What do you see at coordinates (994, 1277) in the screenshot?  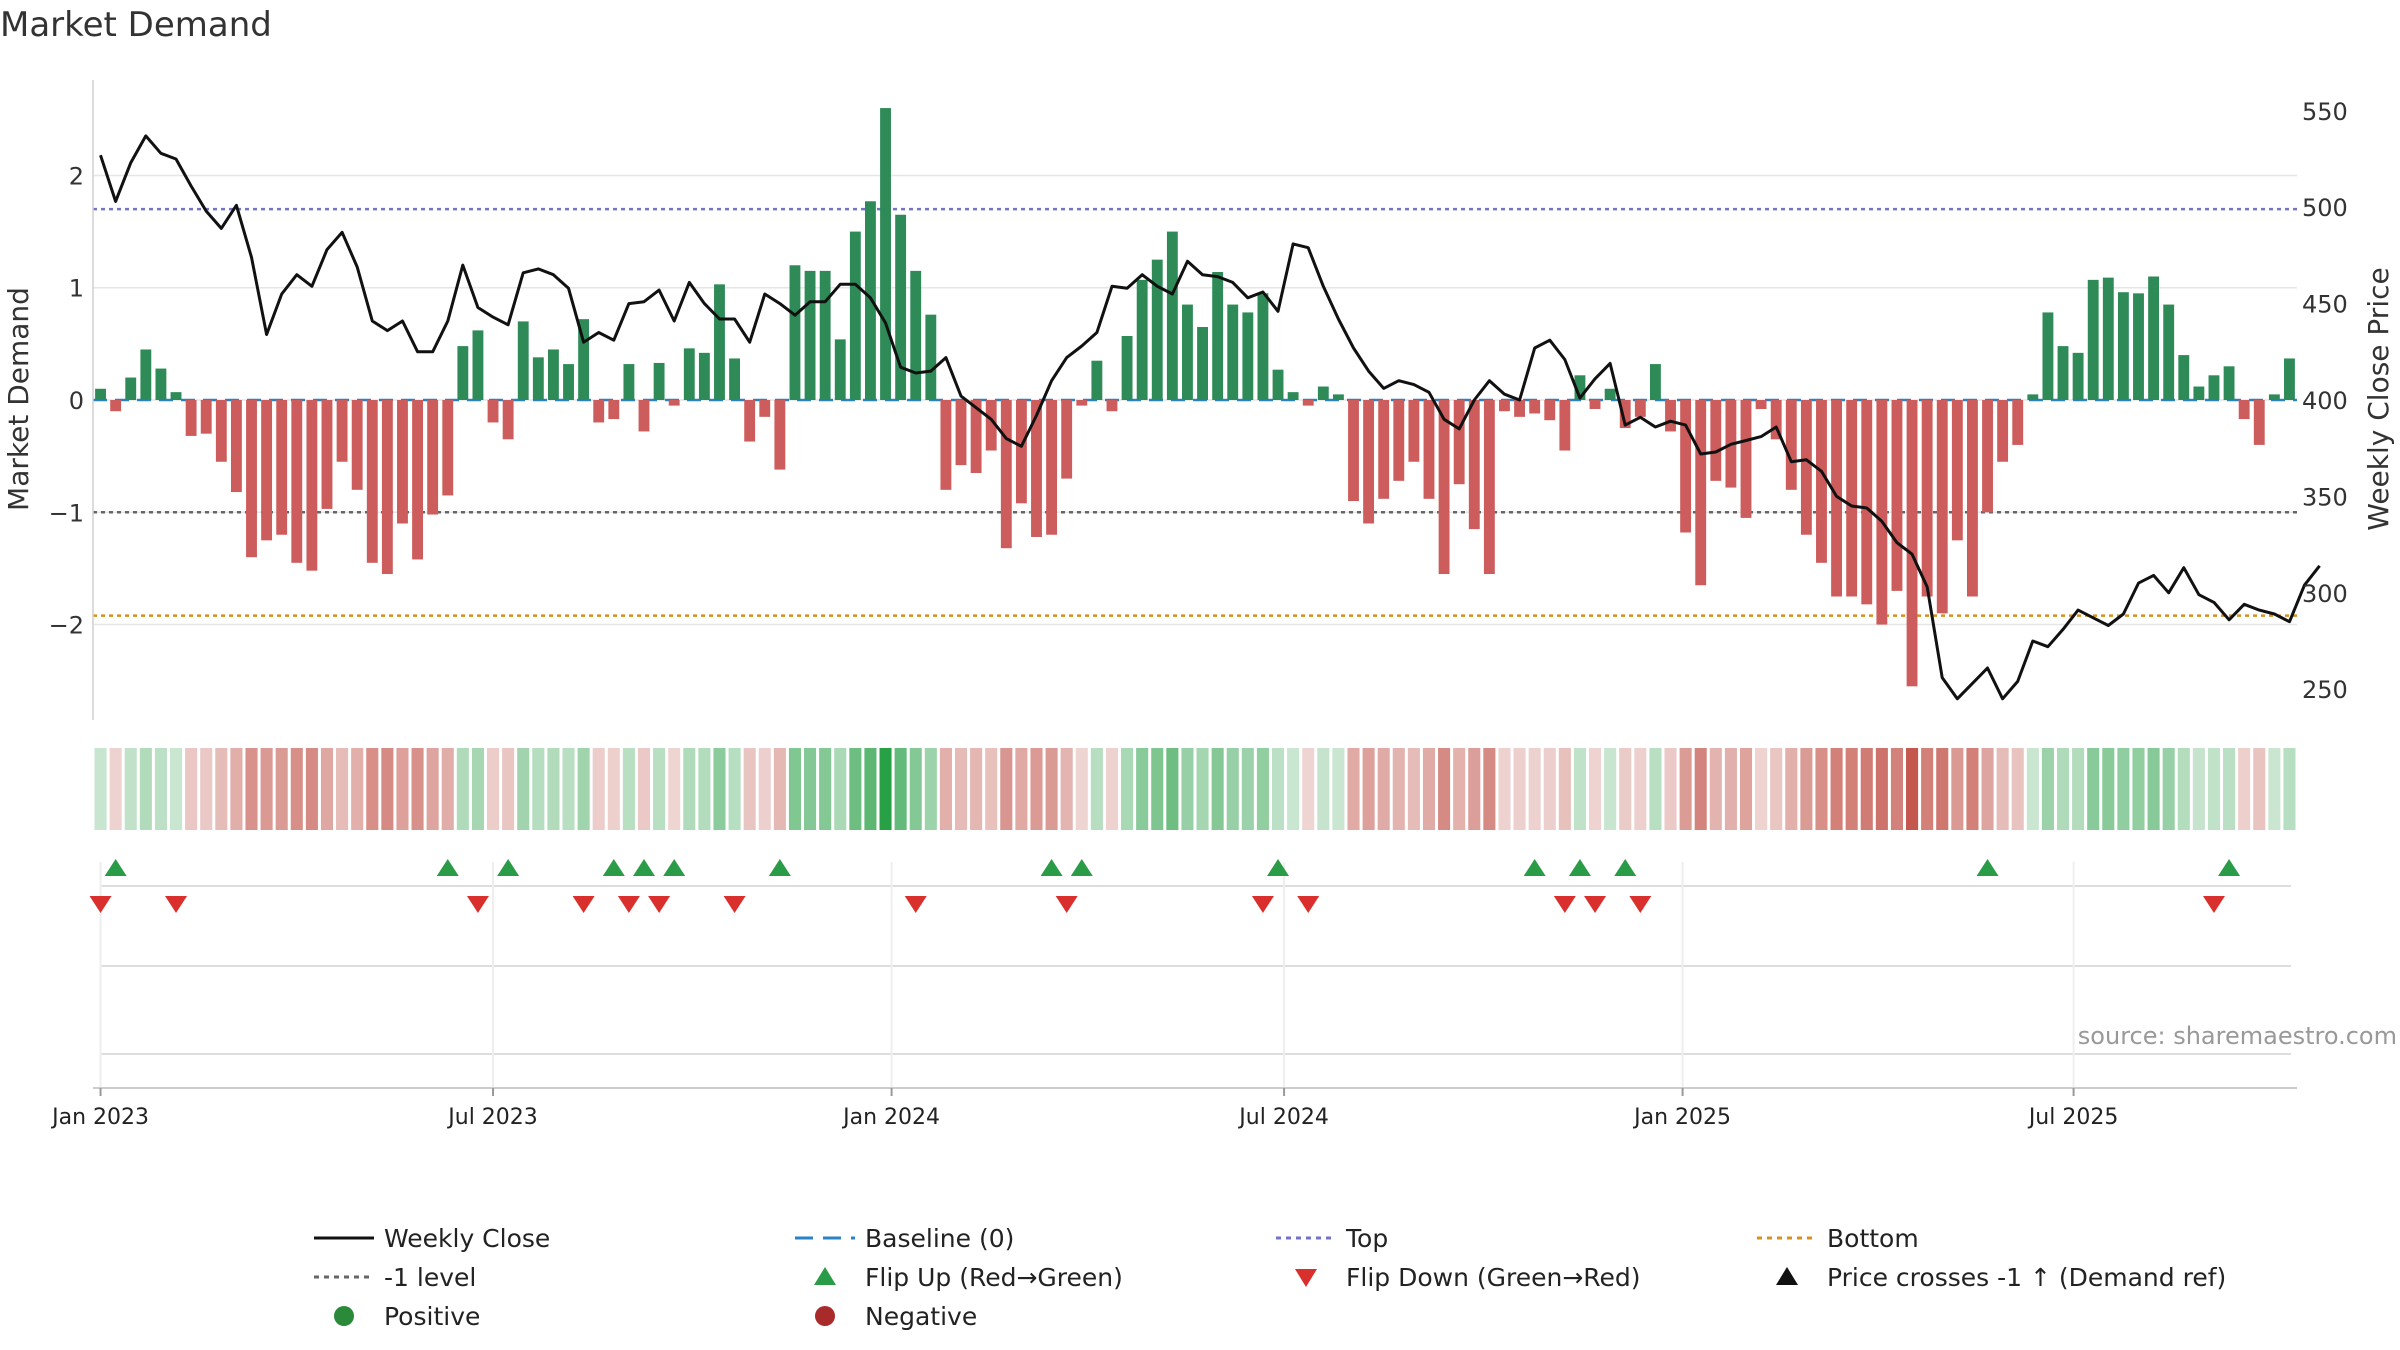 I see `legend-label: Flip Up (Red→Green)` at bounding box center [994, 1277].